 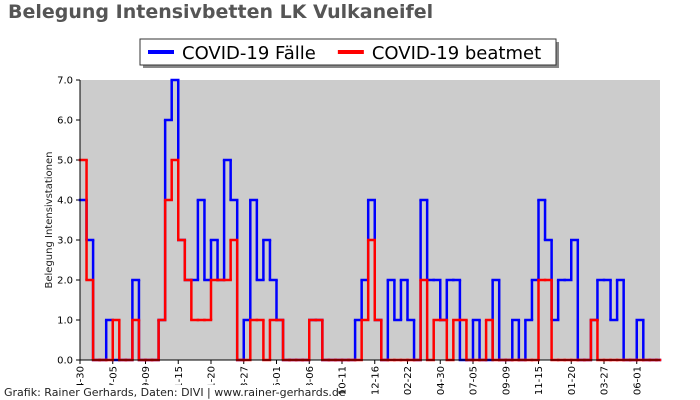 What do you see at coordinates (65, 121) in the screenshot?
I see `y-tick-label: 6.0` at bounding box center [65, 121].